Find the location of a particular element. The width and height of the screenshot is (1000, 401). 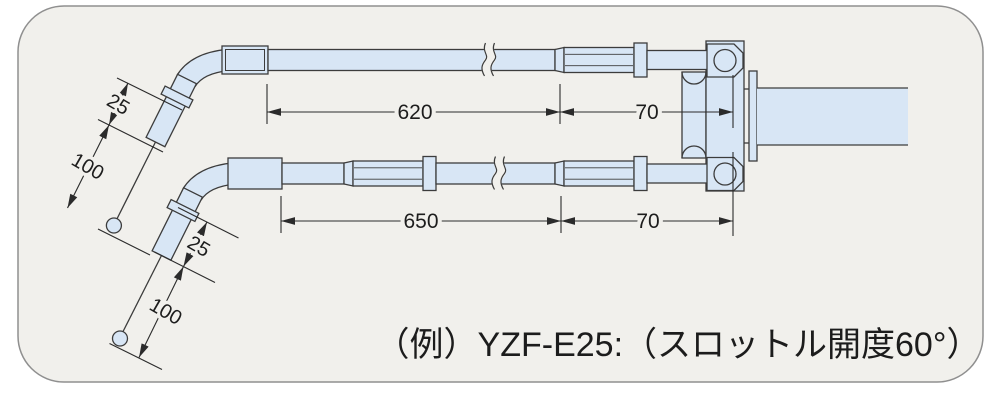

top-break-gap is located at coordinates (489, 59).